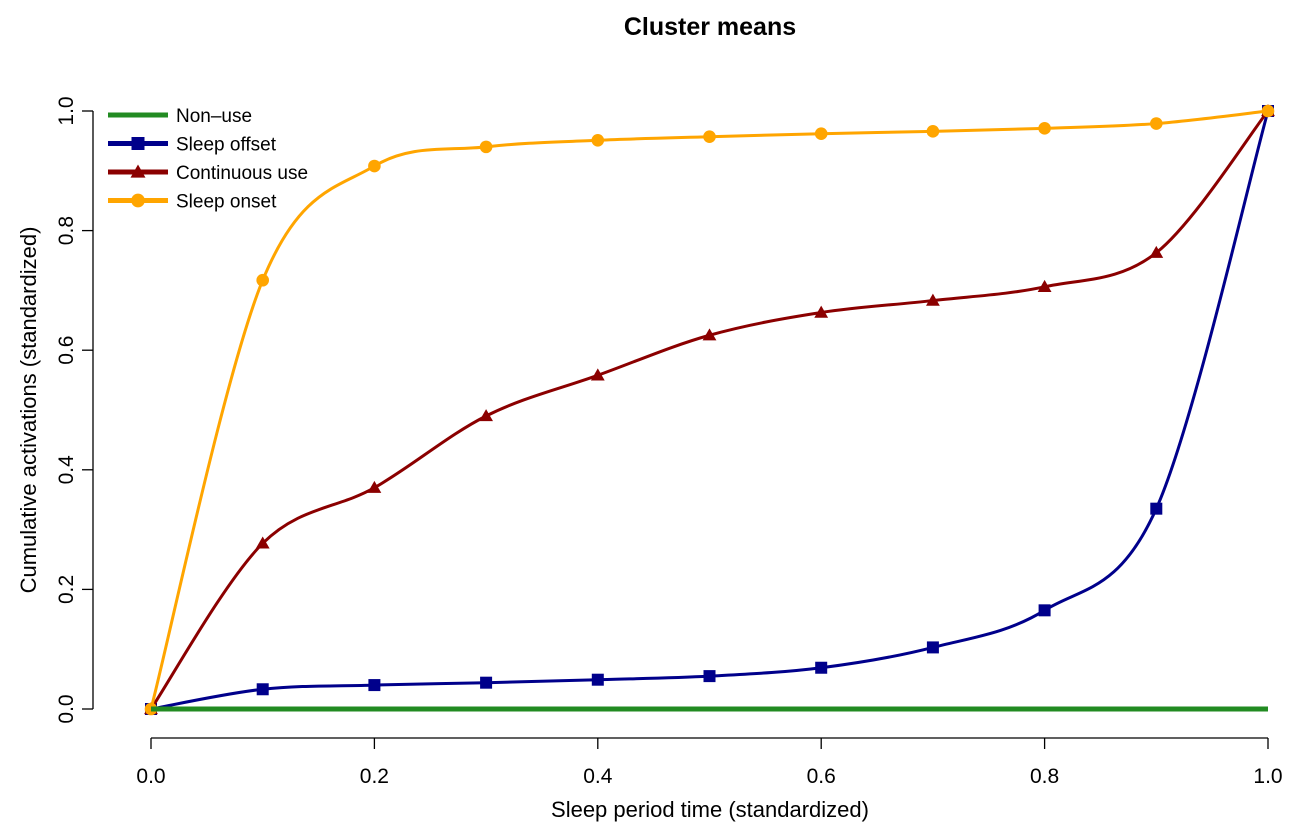 This screenshot has height=831, width=1293. I want to click on x-tick-label: 1.0, so click(1267, 776).